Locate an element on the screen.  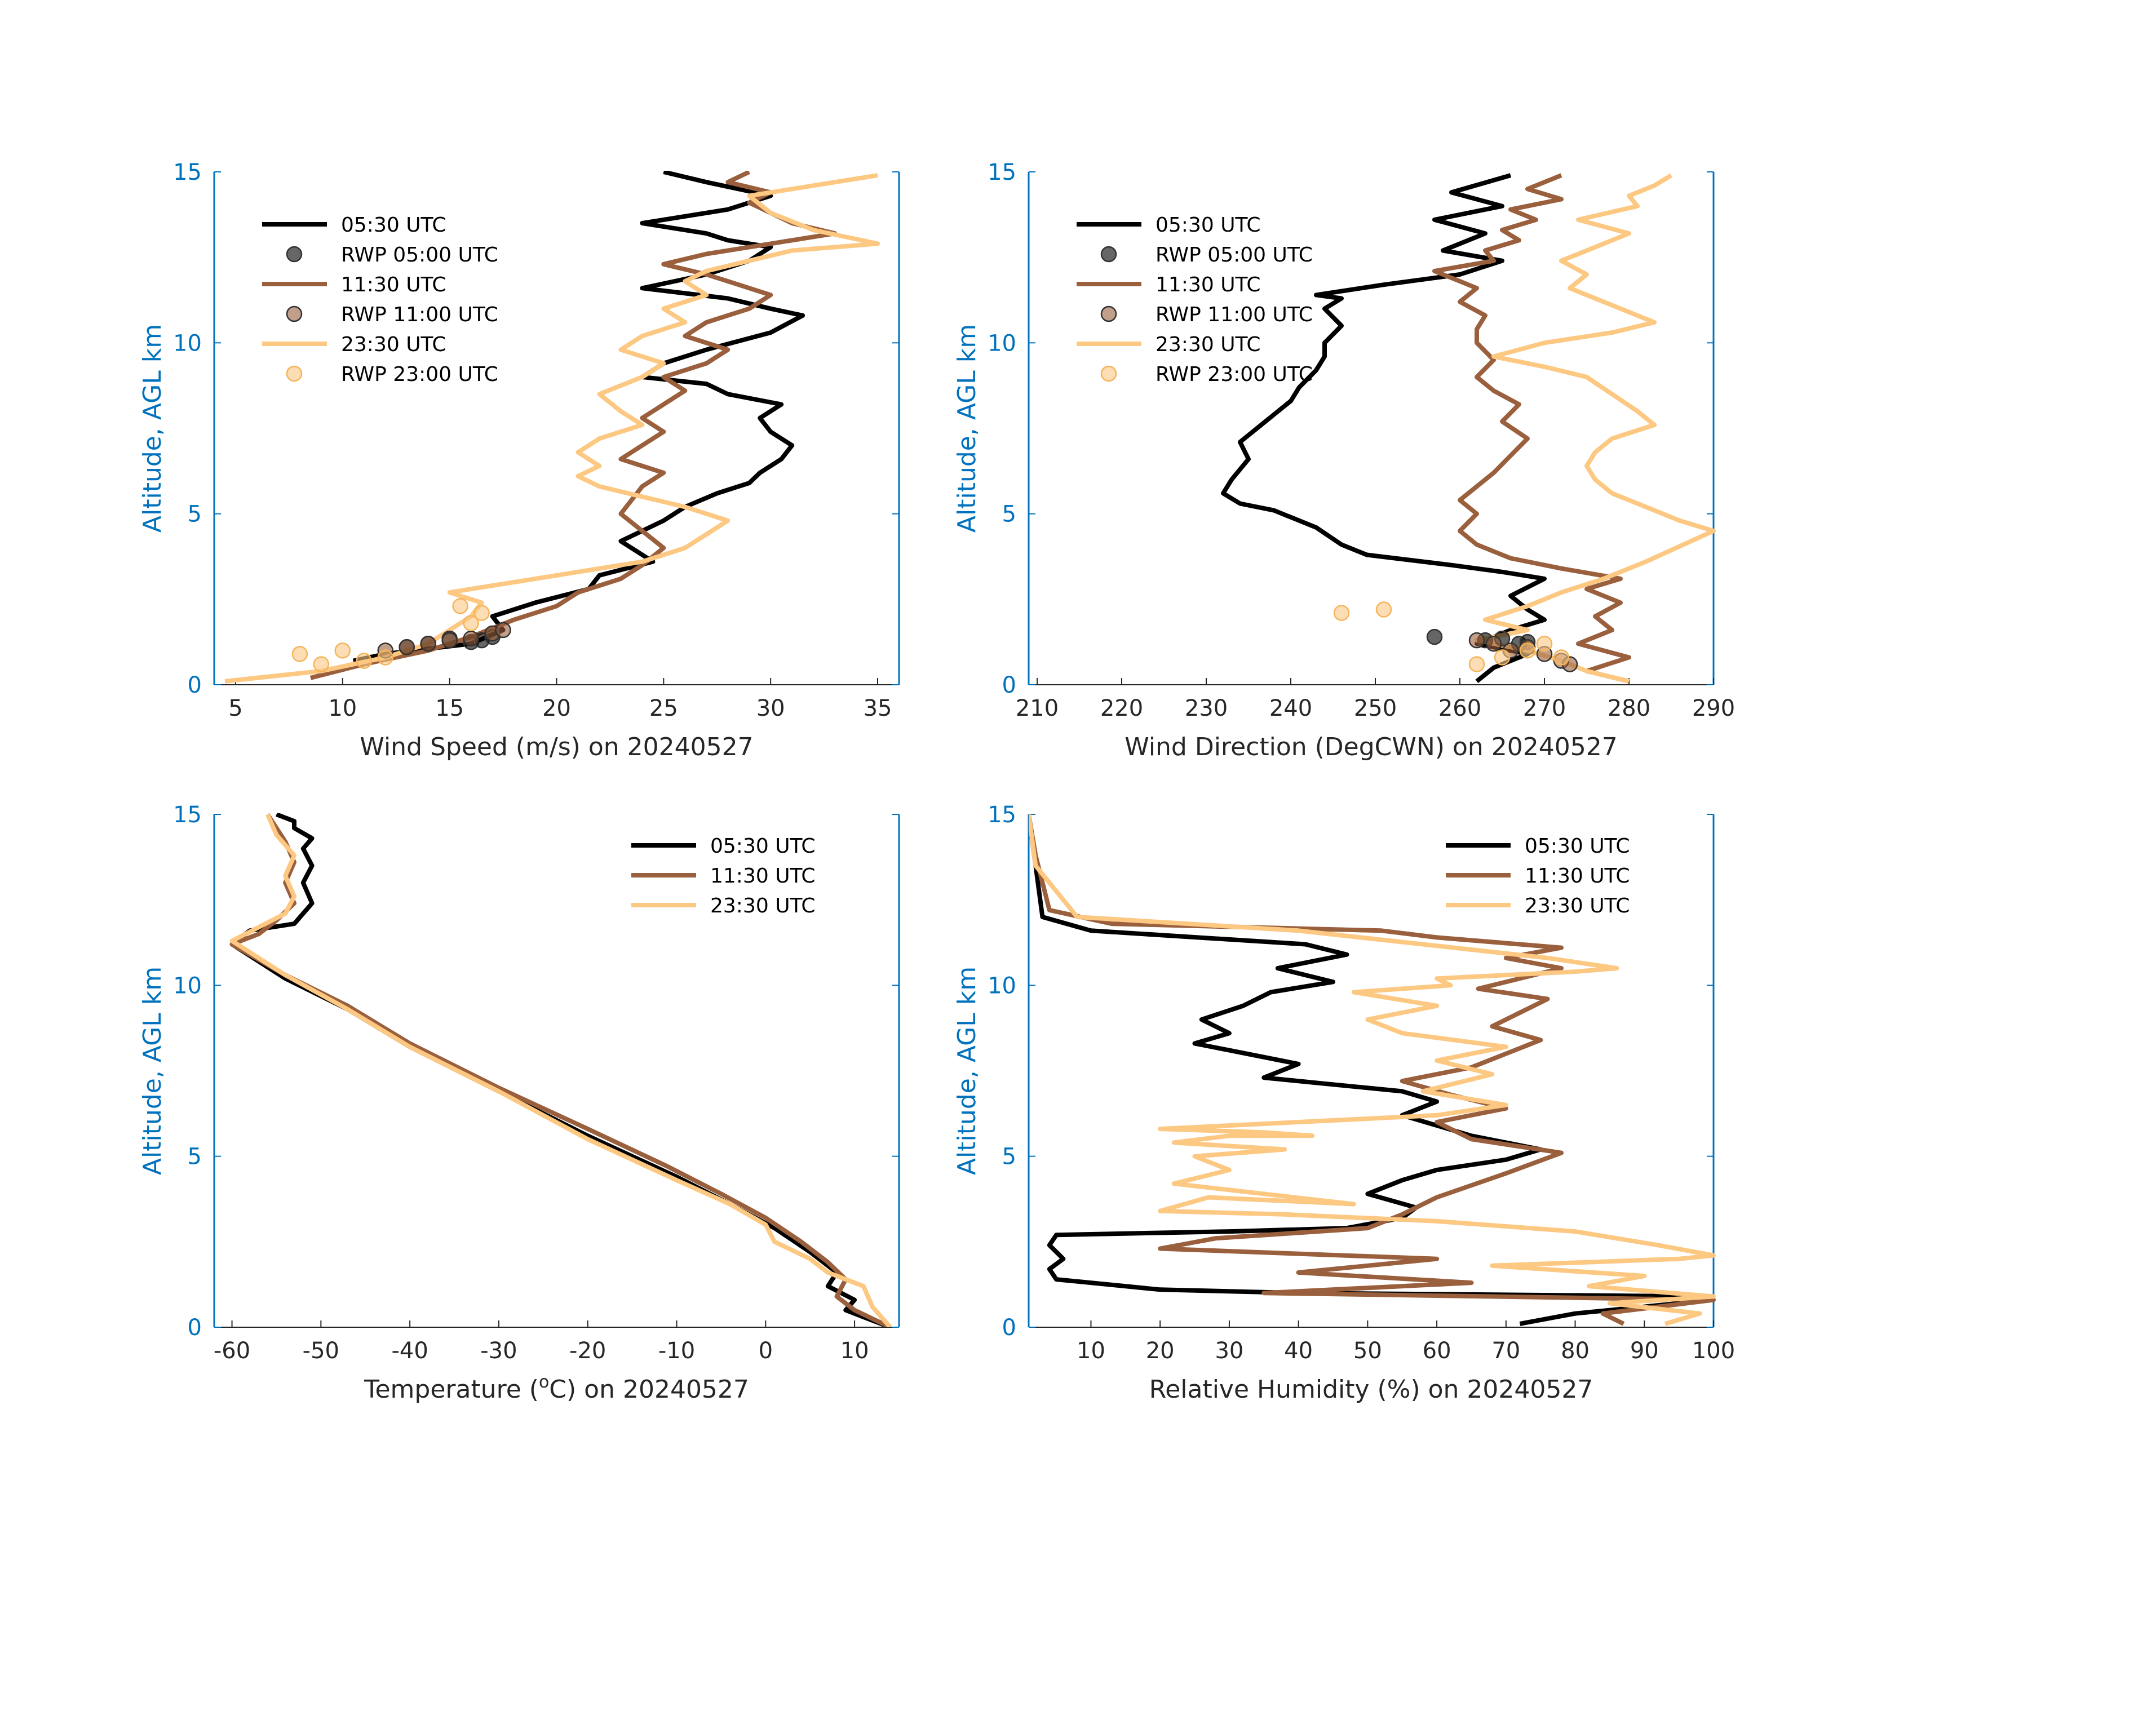
x-tick-label: -20 is located at coordinates (587, 1351).